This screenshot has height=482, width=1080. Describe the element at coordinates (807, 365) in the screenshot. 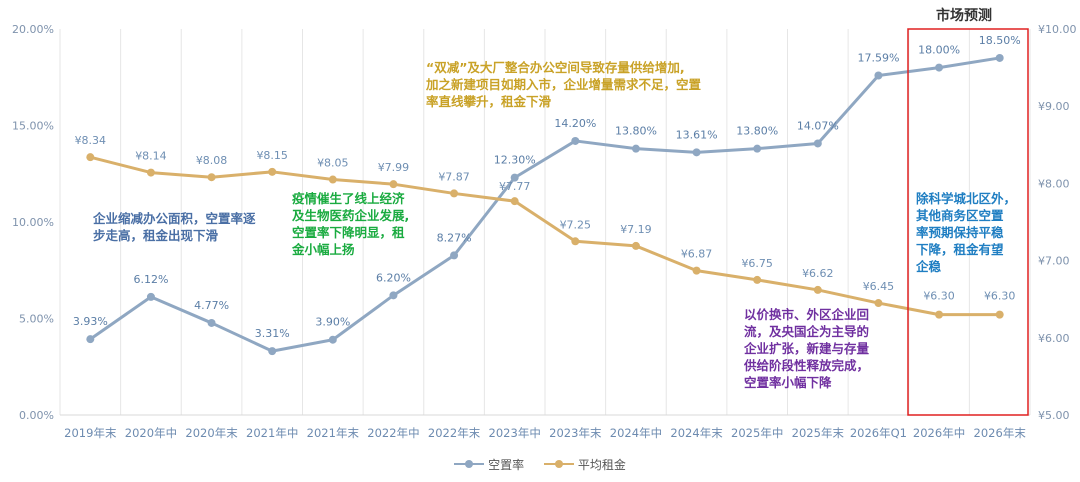

I see `note-line: 供给阶段性释放完成，` at that location.